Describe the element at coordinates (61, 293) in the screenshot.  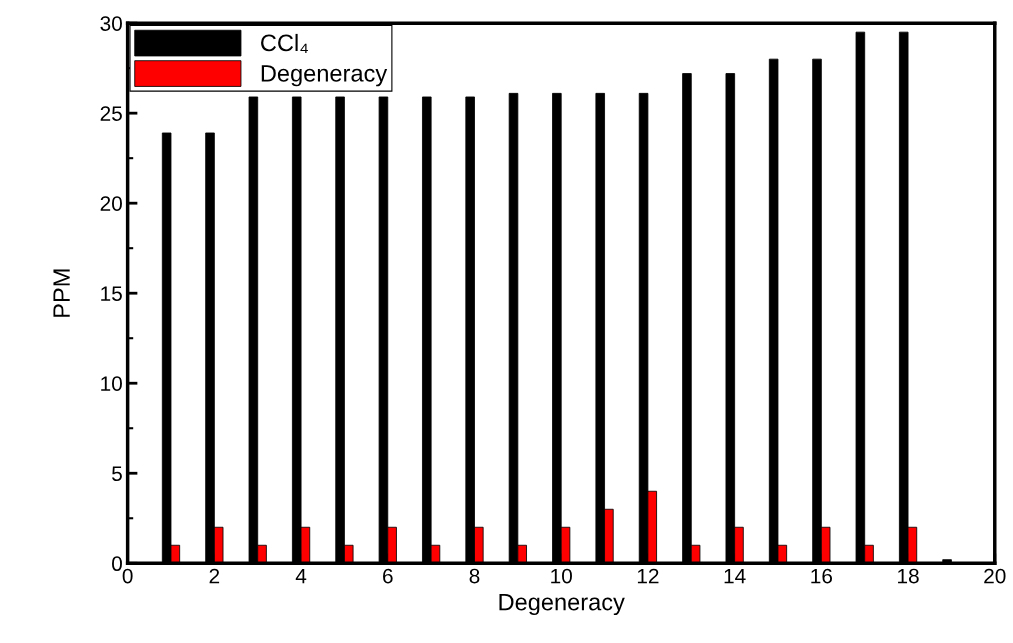
I see `y-axis-title: PPM` at that location.